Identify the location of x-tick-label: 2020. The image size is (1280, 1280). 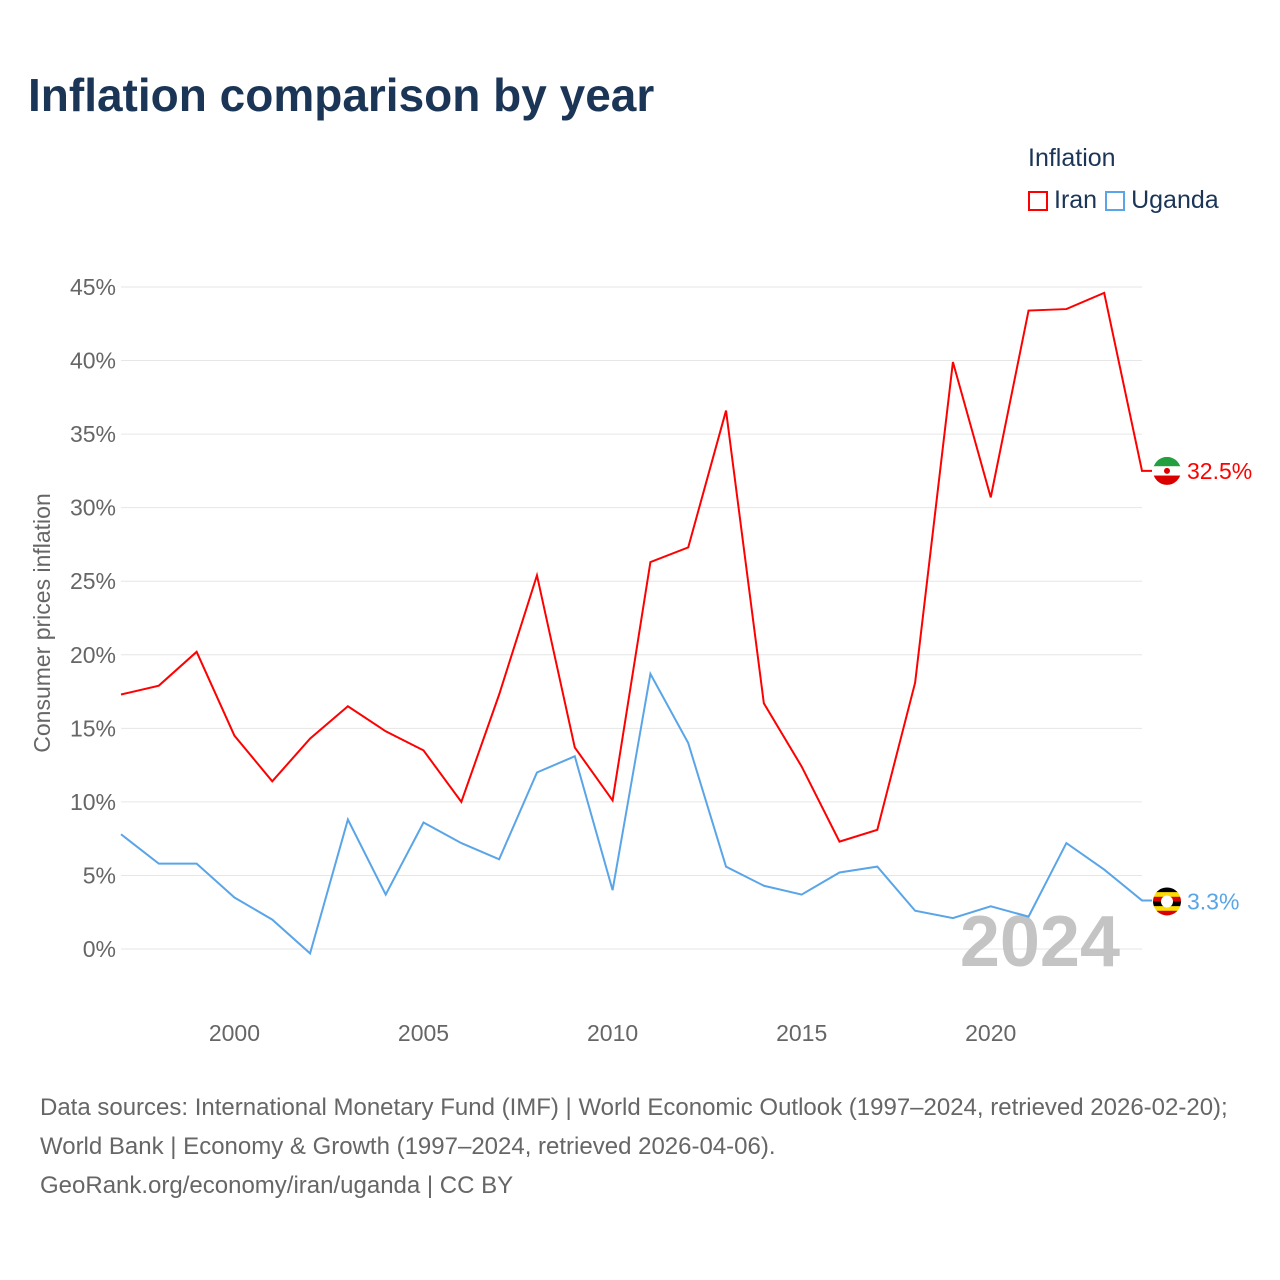
(990, 1033).